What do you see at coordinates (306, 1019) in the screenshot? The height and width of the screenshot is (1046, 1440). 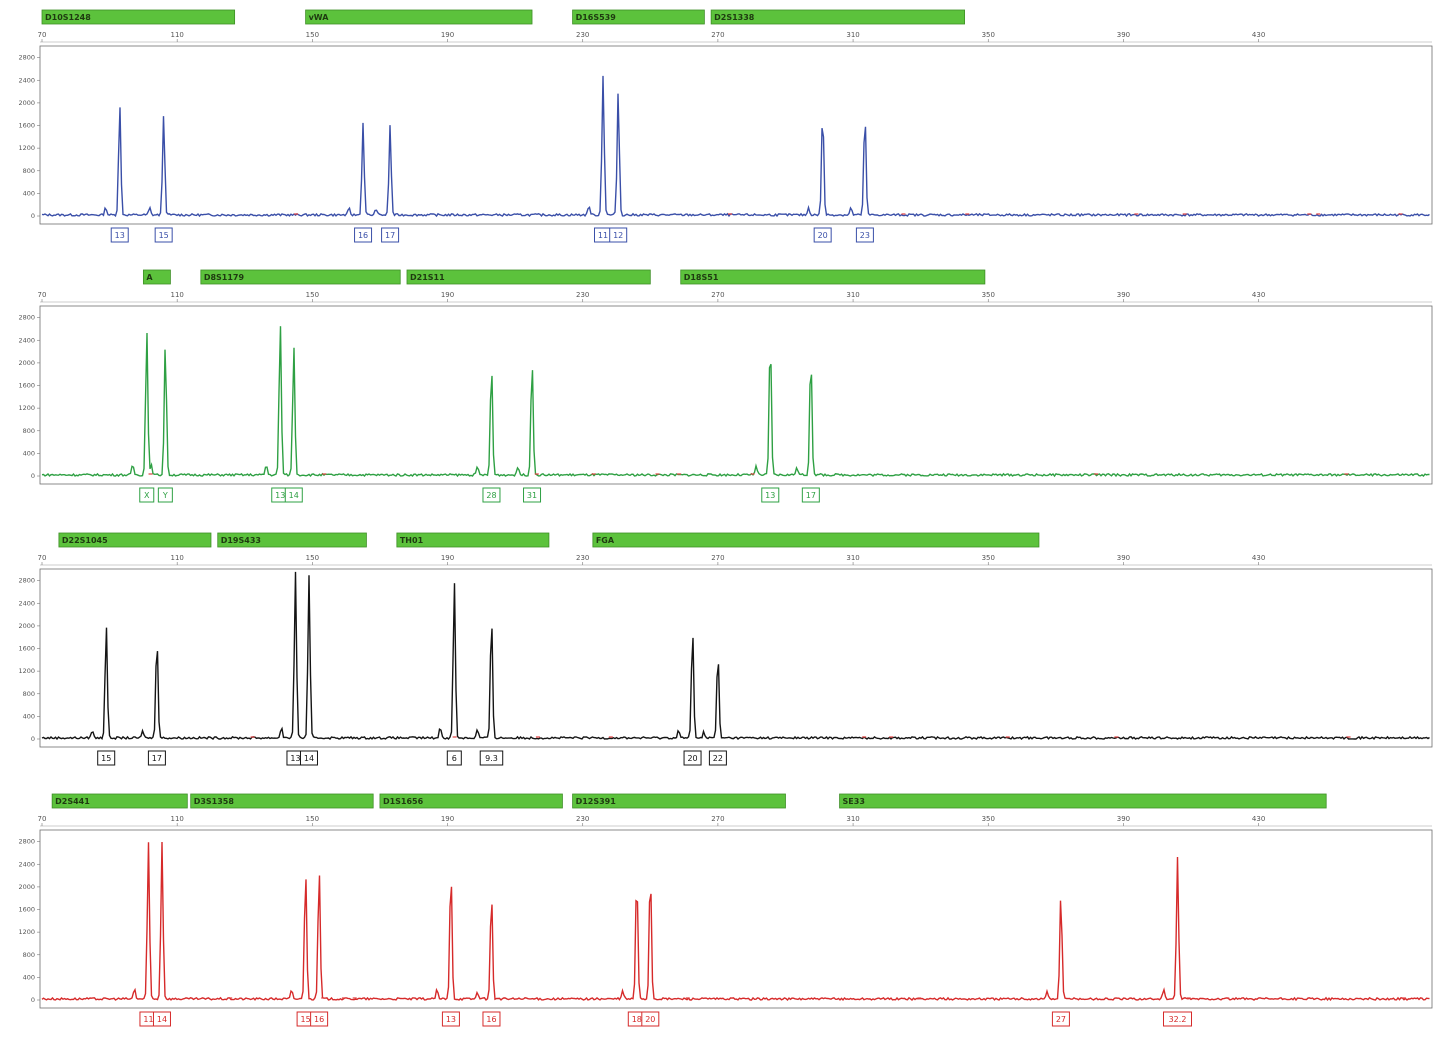 I see `allele-label: 15` at bounding box center [306, 1019].